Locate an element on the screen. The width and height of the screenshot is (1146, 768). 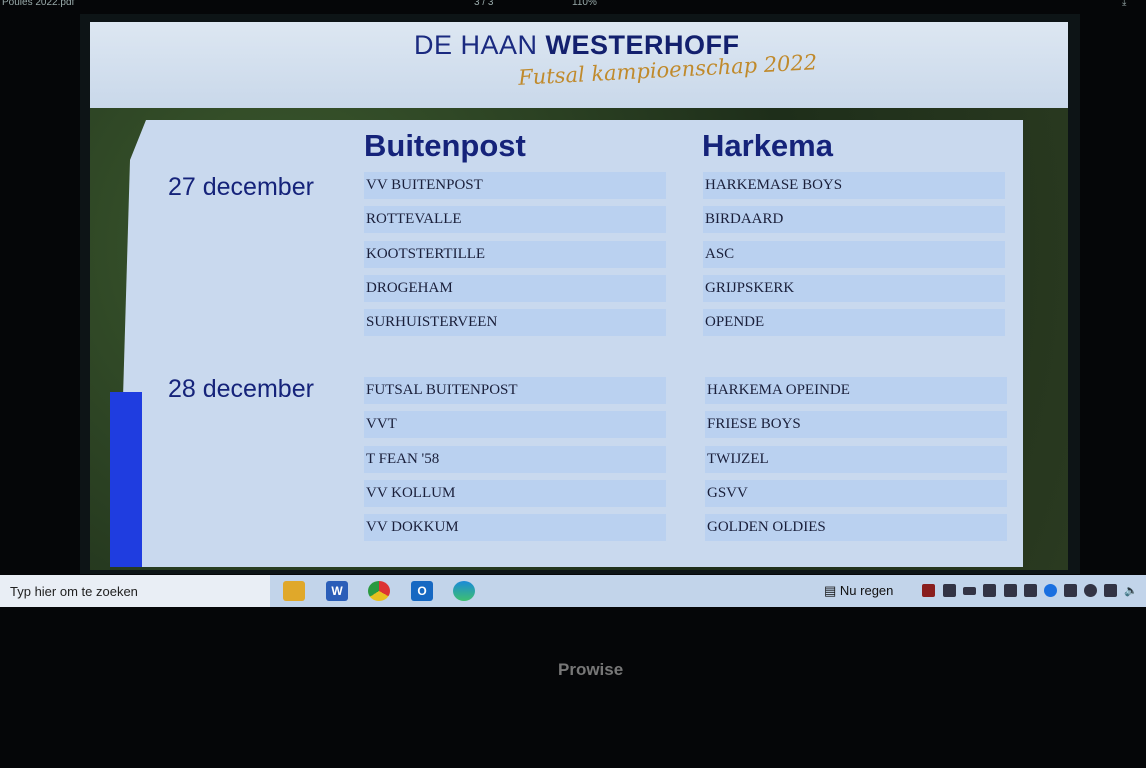
team-row: VV KOLLUM is located at coordinates (515, 493).